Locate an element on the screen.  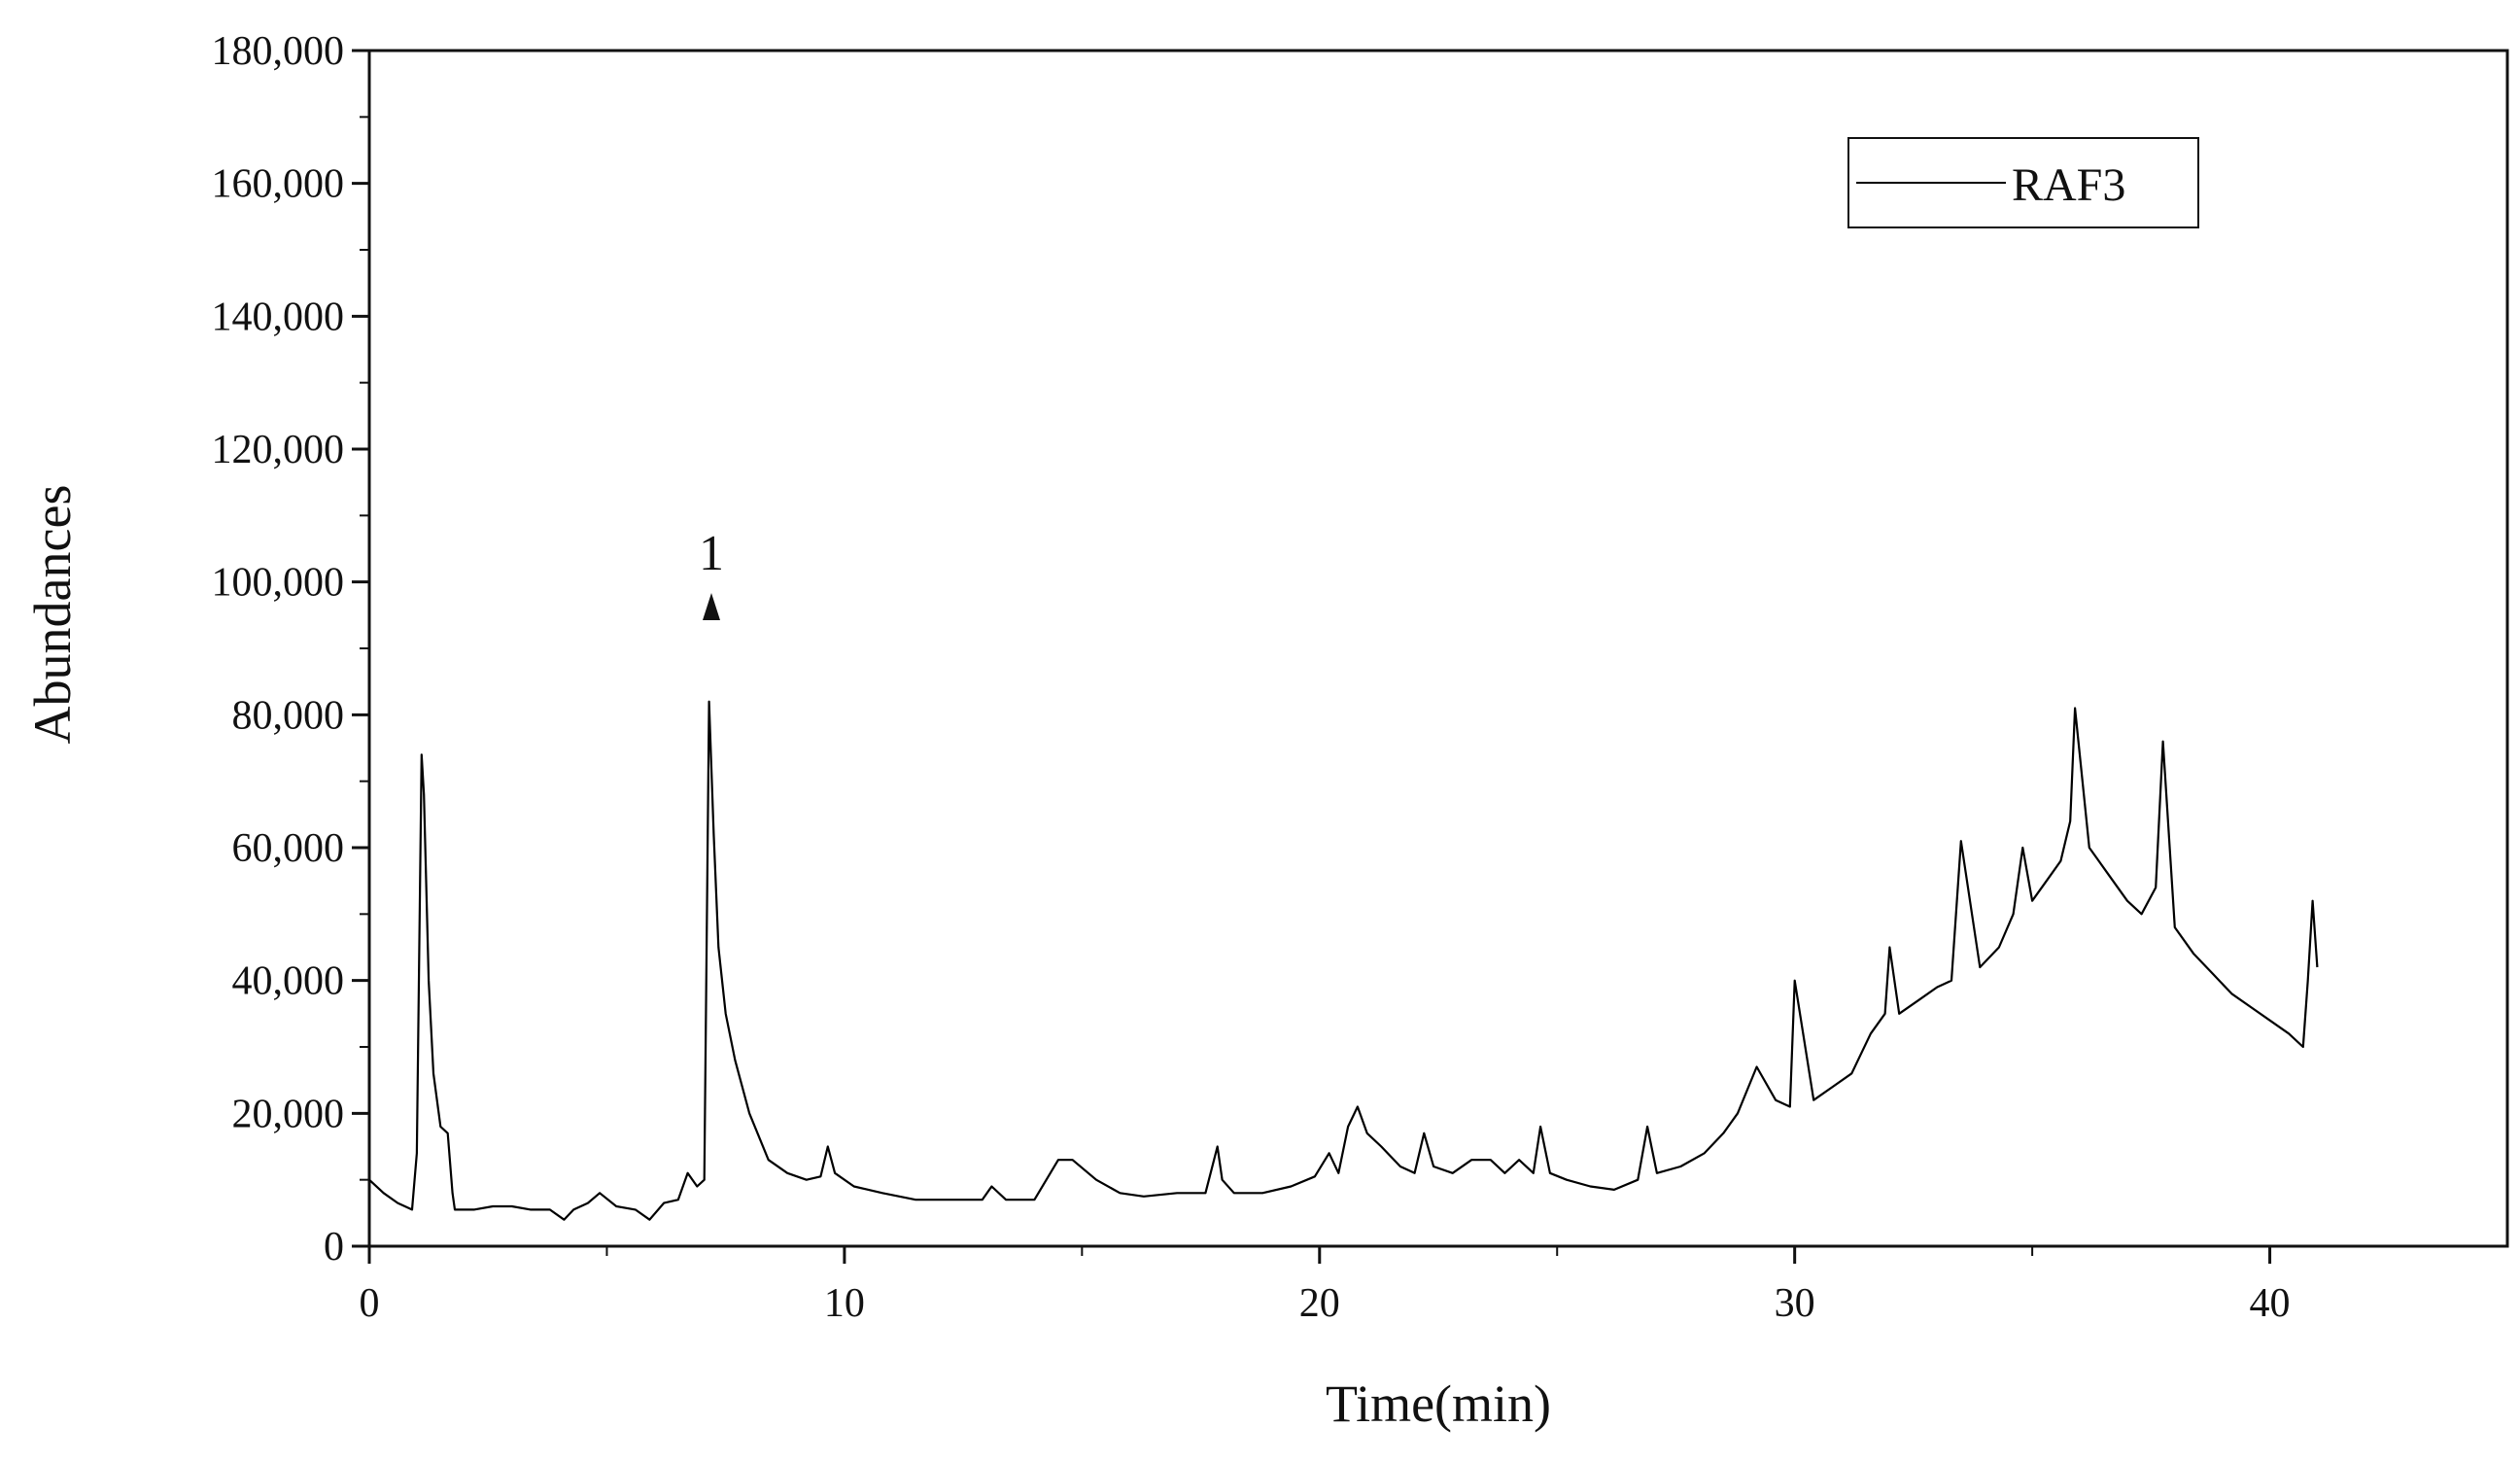
y-tick-label: 100,000 is located at coordinates (278, 583).